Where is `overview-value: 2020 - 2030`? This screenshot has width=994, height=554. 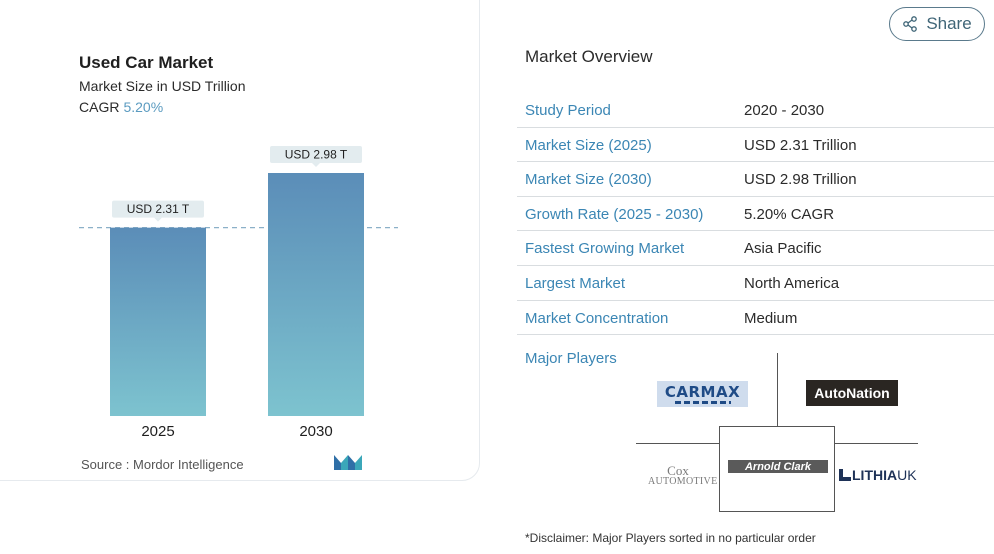 overview-value: 2020 - 2030 is located at coordinates (784, 110).